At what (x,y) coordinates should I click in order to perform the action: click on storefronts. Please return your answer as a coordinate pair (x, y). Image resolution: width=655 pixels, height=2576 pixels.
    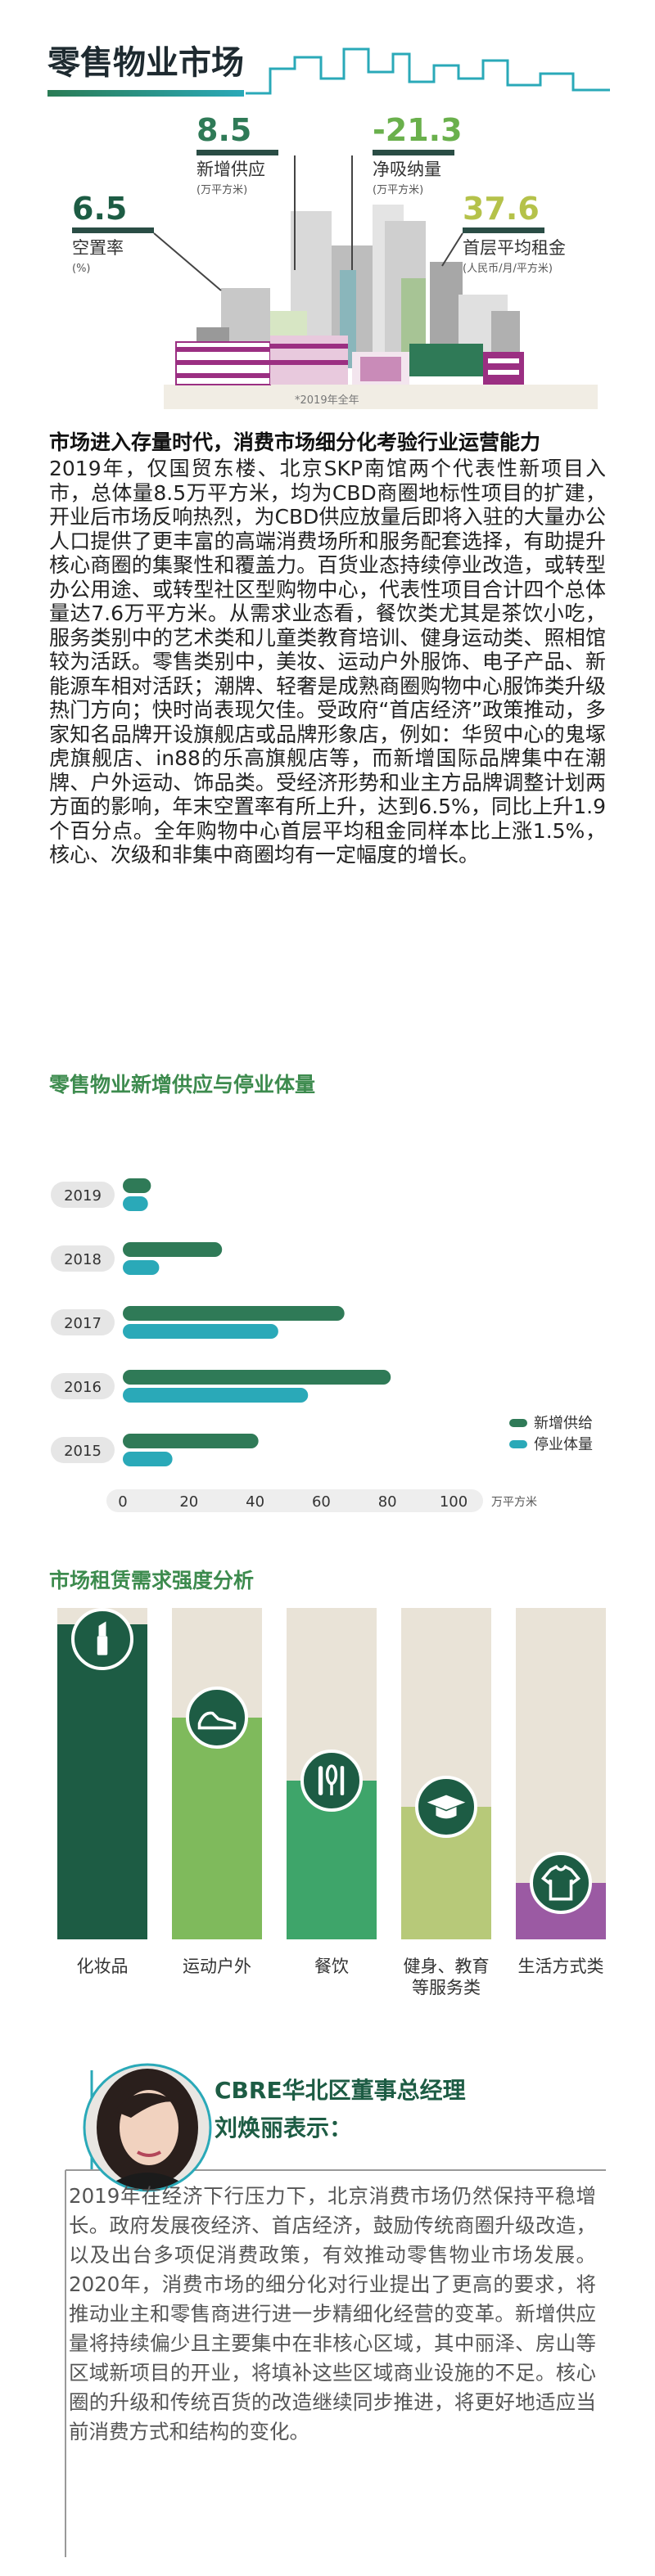
    Looking at the image, I should click on (349, 360).